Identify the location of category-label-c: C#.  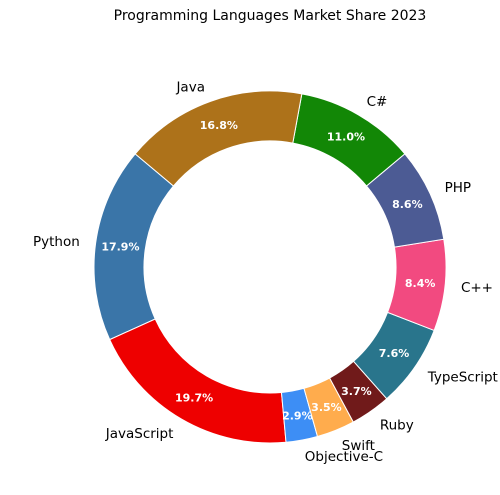
(377, 102).